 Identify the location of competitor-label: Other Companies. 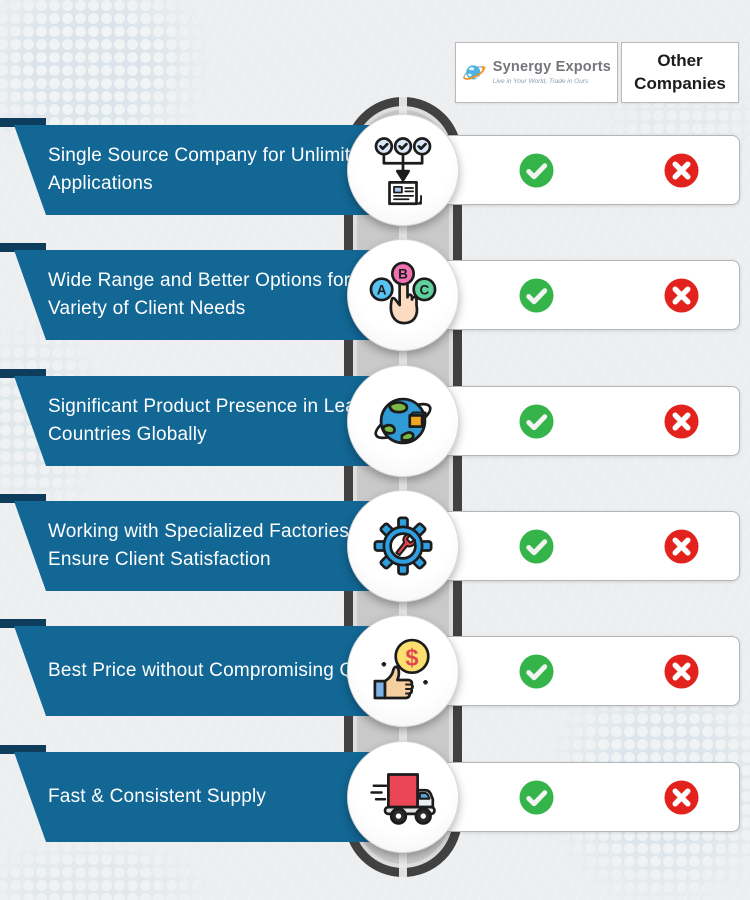
(680, 72).